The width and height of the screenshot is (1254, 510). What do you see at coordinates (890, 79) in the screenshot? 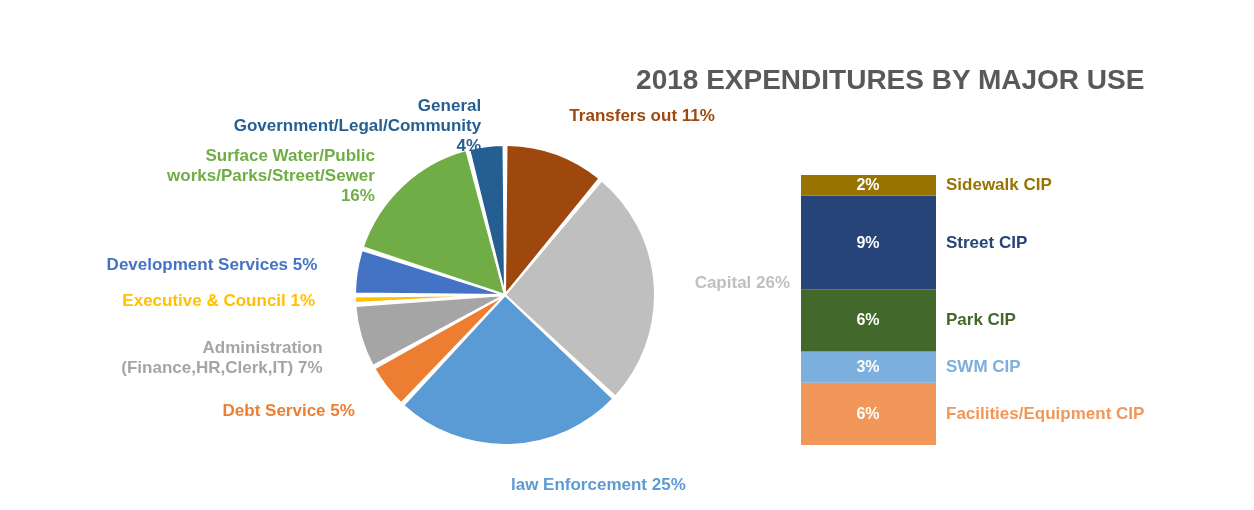
I see `text: 2018 EXPENDITURES BY MAJOR USE` at bounding box center [890, 79].